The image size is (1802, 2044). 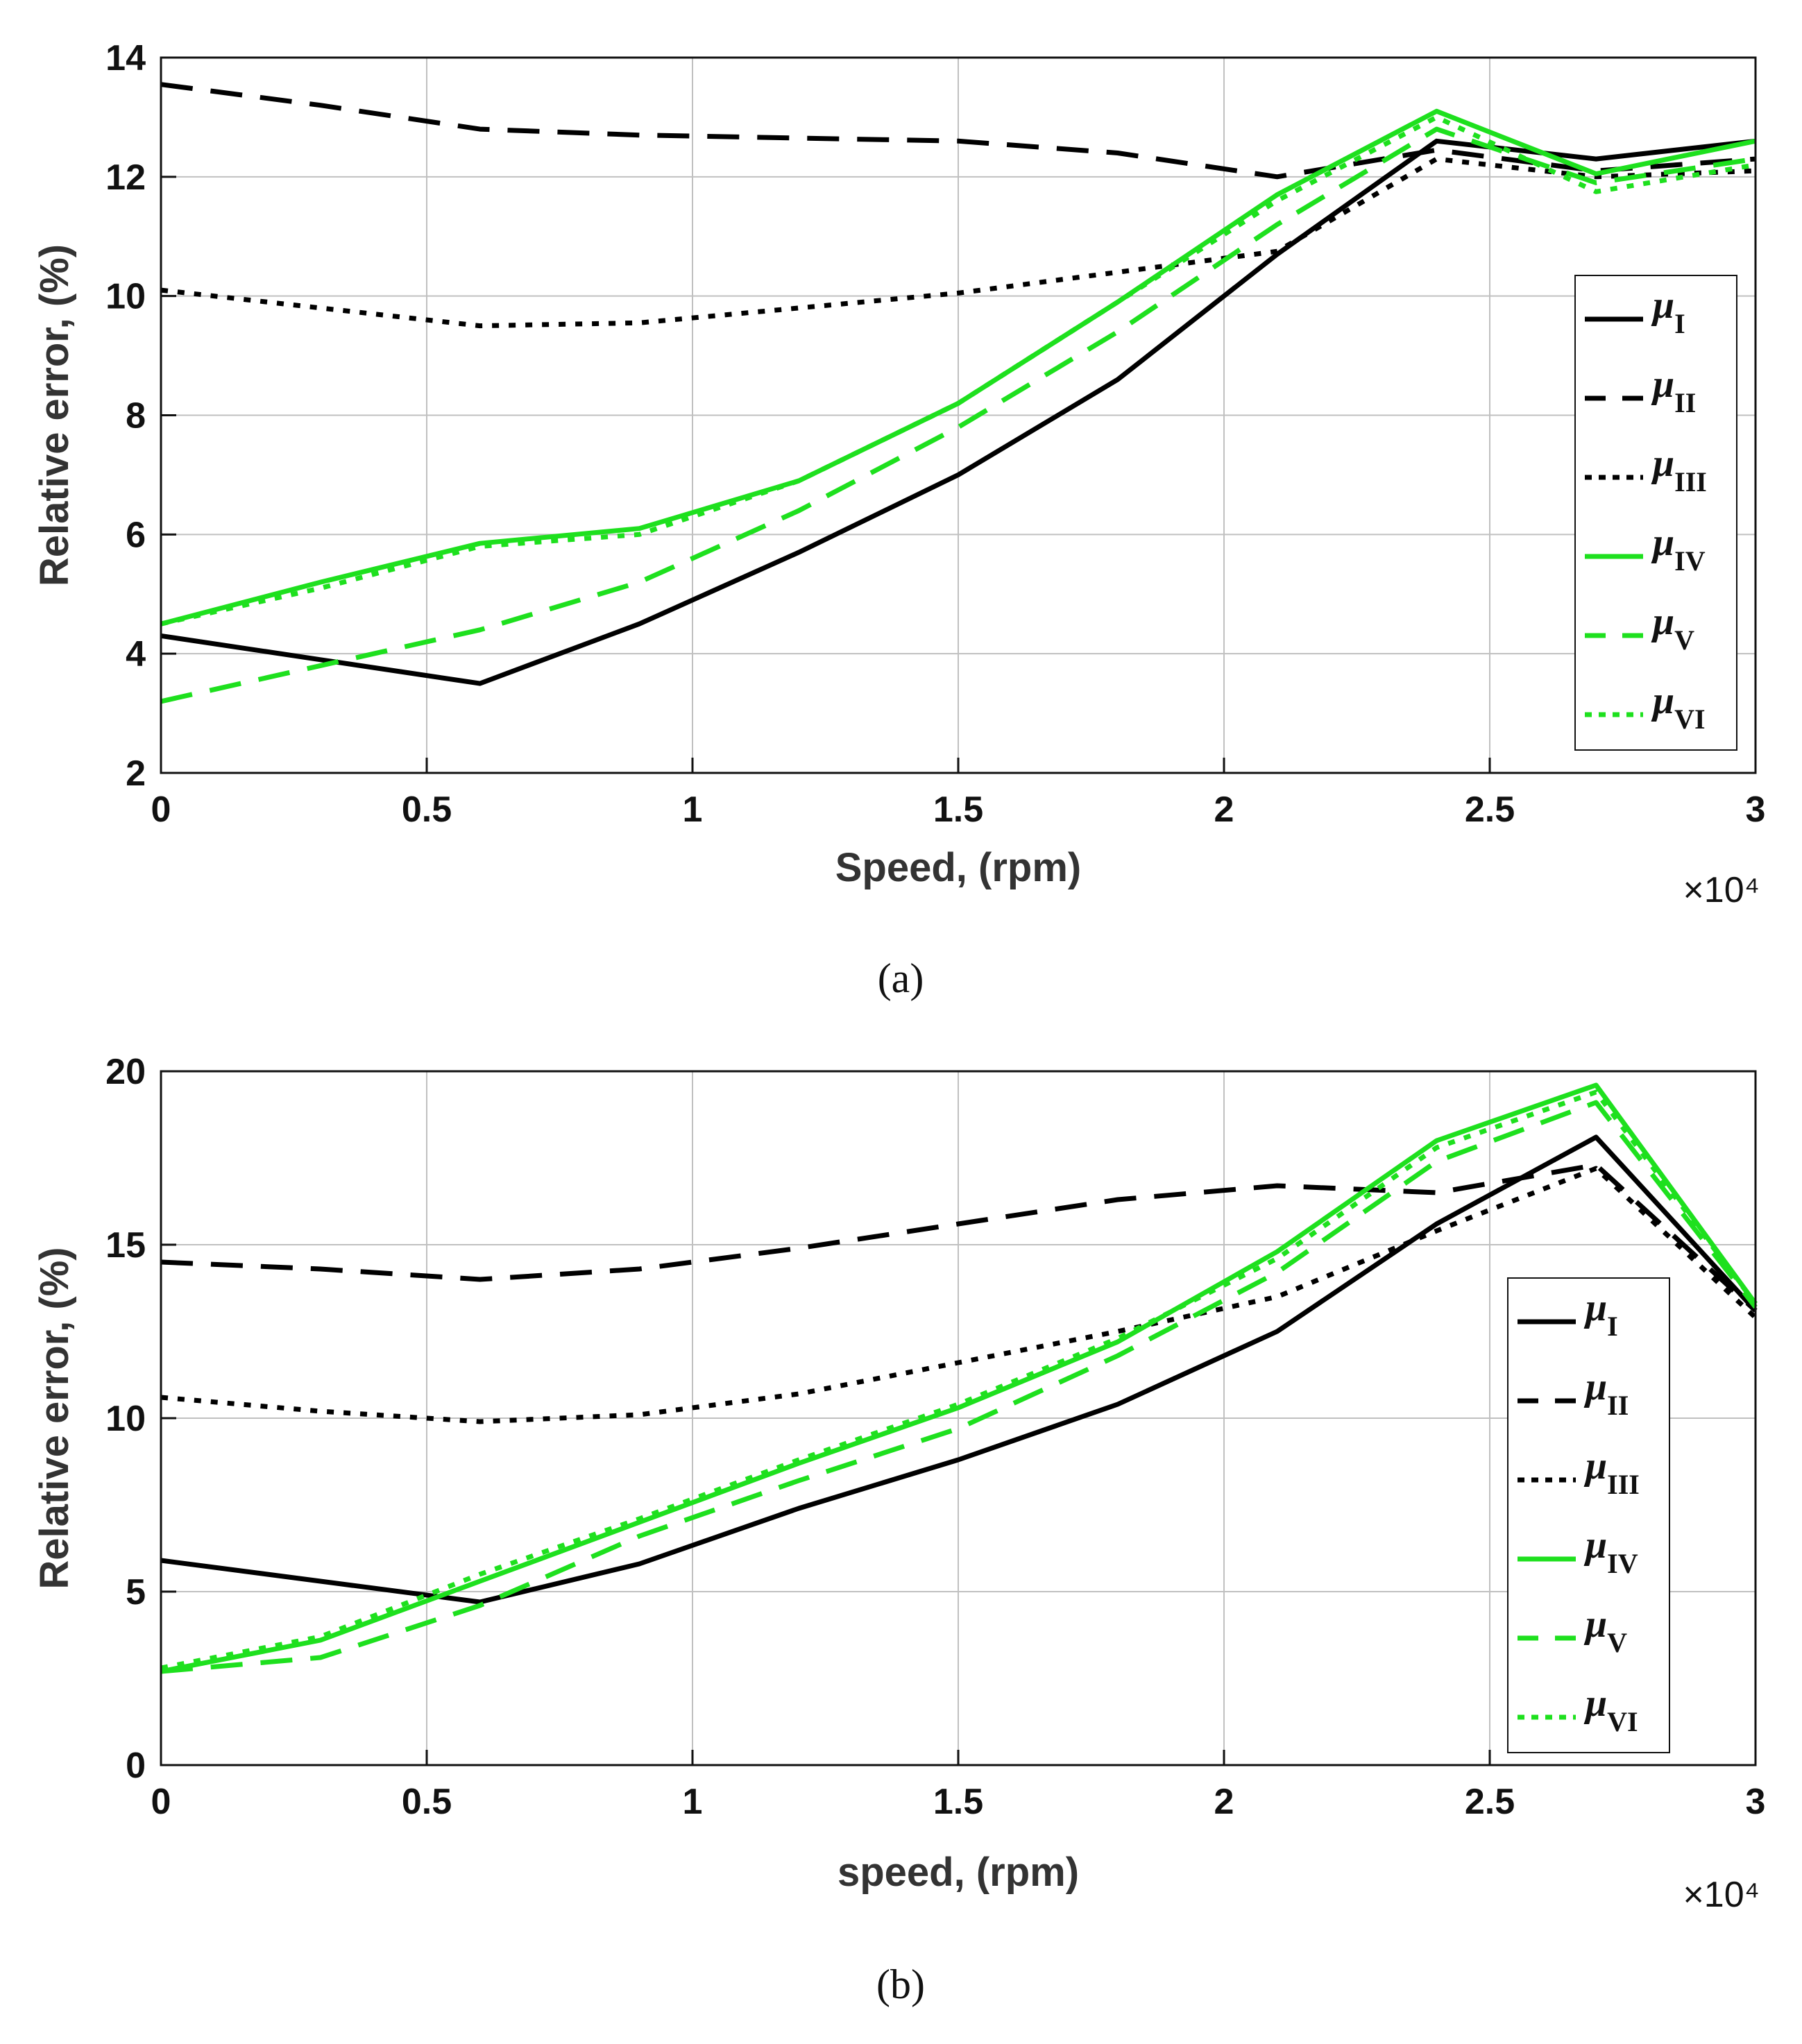 I want to click on x-axis-label-b: speed, (rpm), so click(x=958, y=1872).